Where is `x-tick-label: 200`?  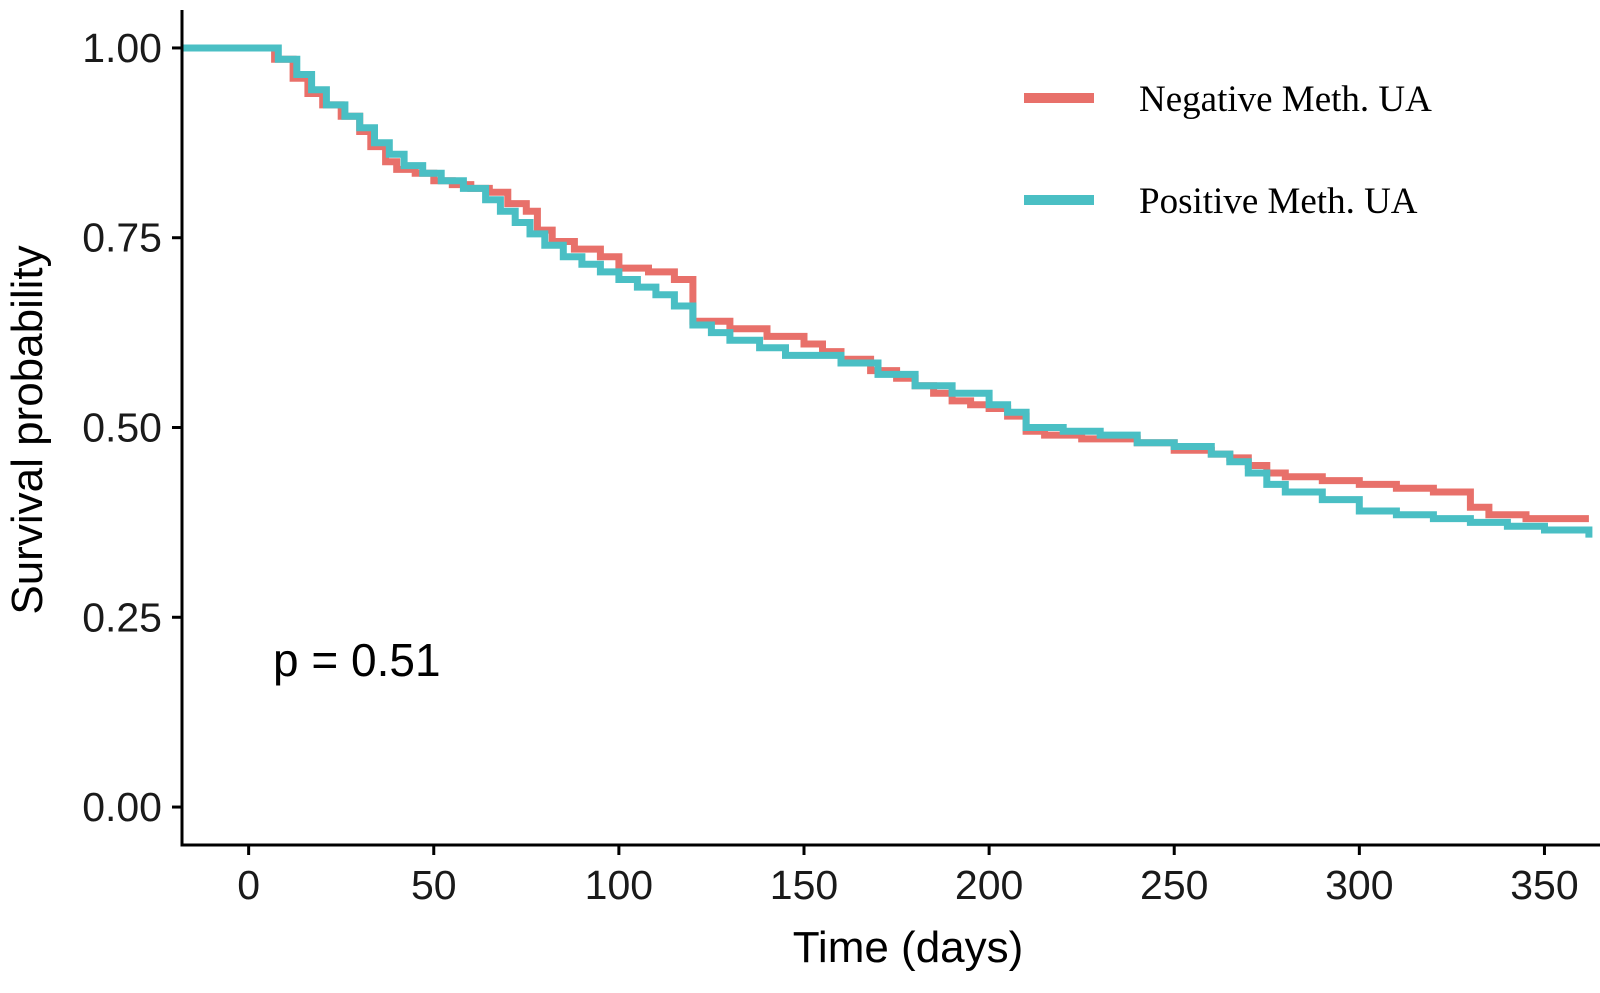 x-tick-label: 200 is located at coordinates (989, 885).